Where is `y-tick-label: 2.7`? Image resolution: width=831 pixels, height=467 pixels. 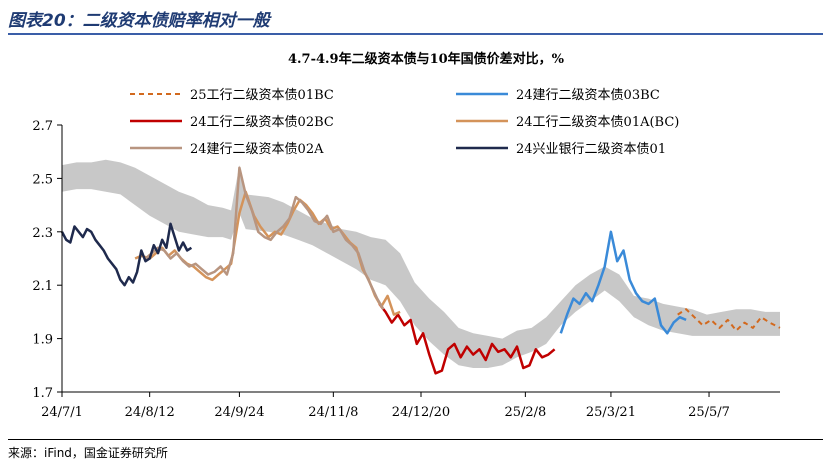 y-tick-label: 2.7 is located at coordinates (42, 126).